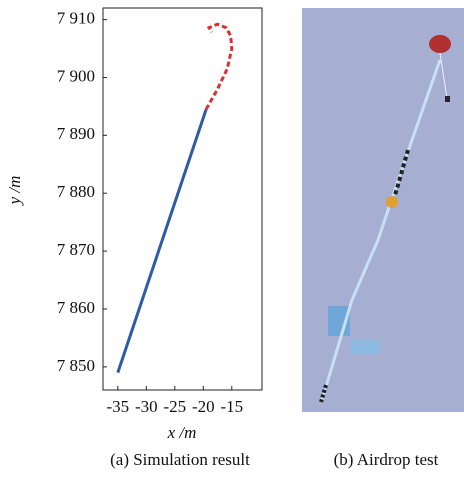 The height and width of the screenshot is (479, 464). I want to click on y-tick-label: 7 890, so click(76, 133).